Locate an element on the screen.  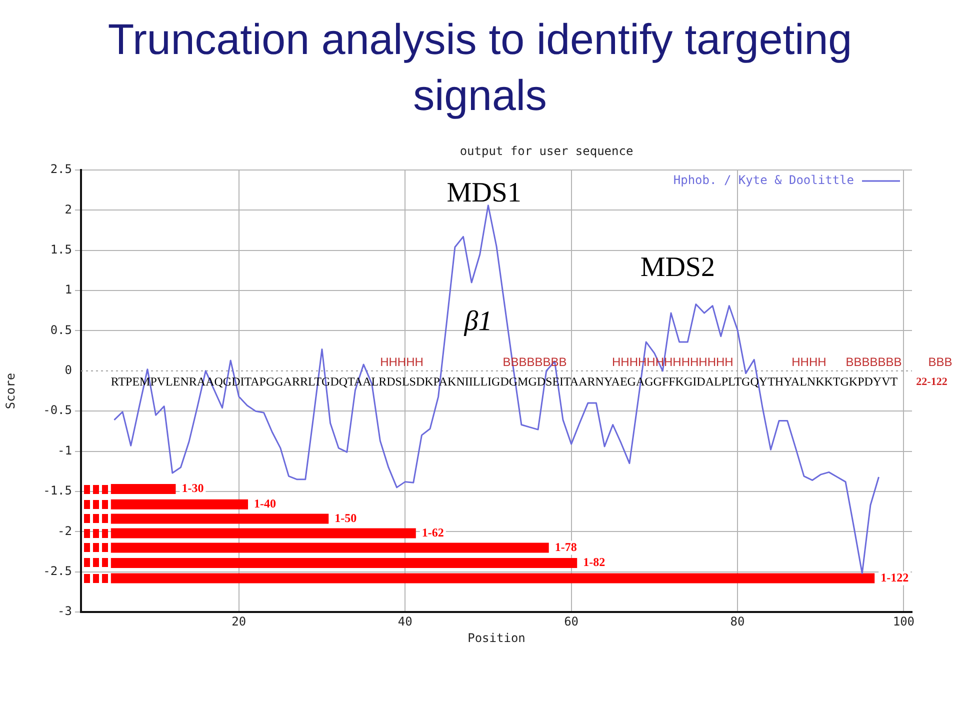
text: 22-122 is located at coordinates (932, 382).